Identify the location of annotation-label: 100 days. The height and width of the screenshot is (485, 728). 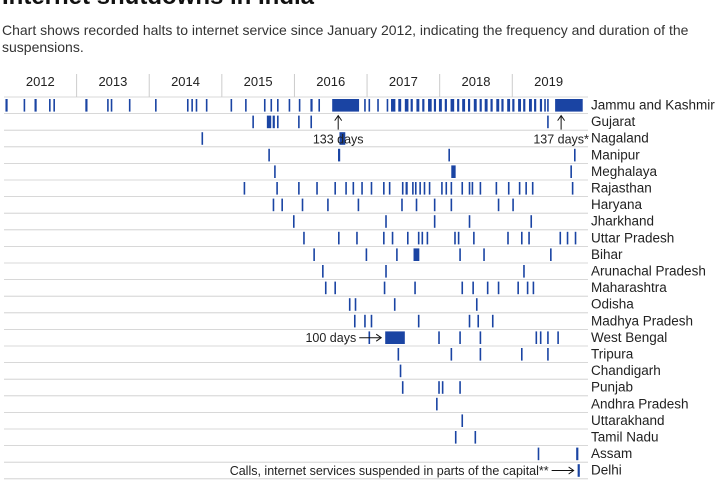
(330, 338).